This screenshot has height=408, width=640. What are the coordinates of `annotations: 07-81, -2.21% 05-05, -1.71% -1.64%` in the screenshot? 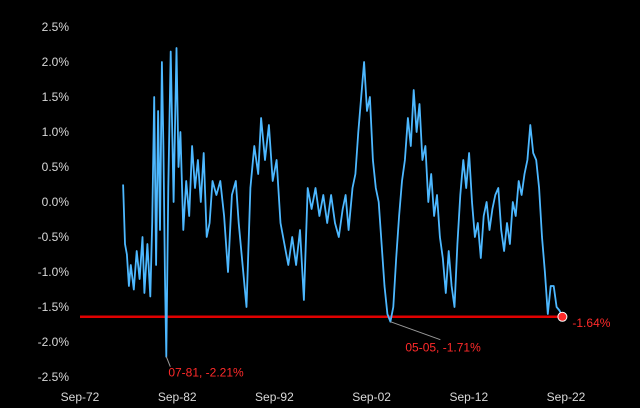 It's located at (388, 345).